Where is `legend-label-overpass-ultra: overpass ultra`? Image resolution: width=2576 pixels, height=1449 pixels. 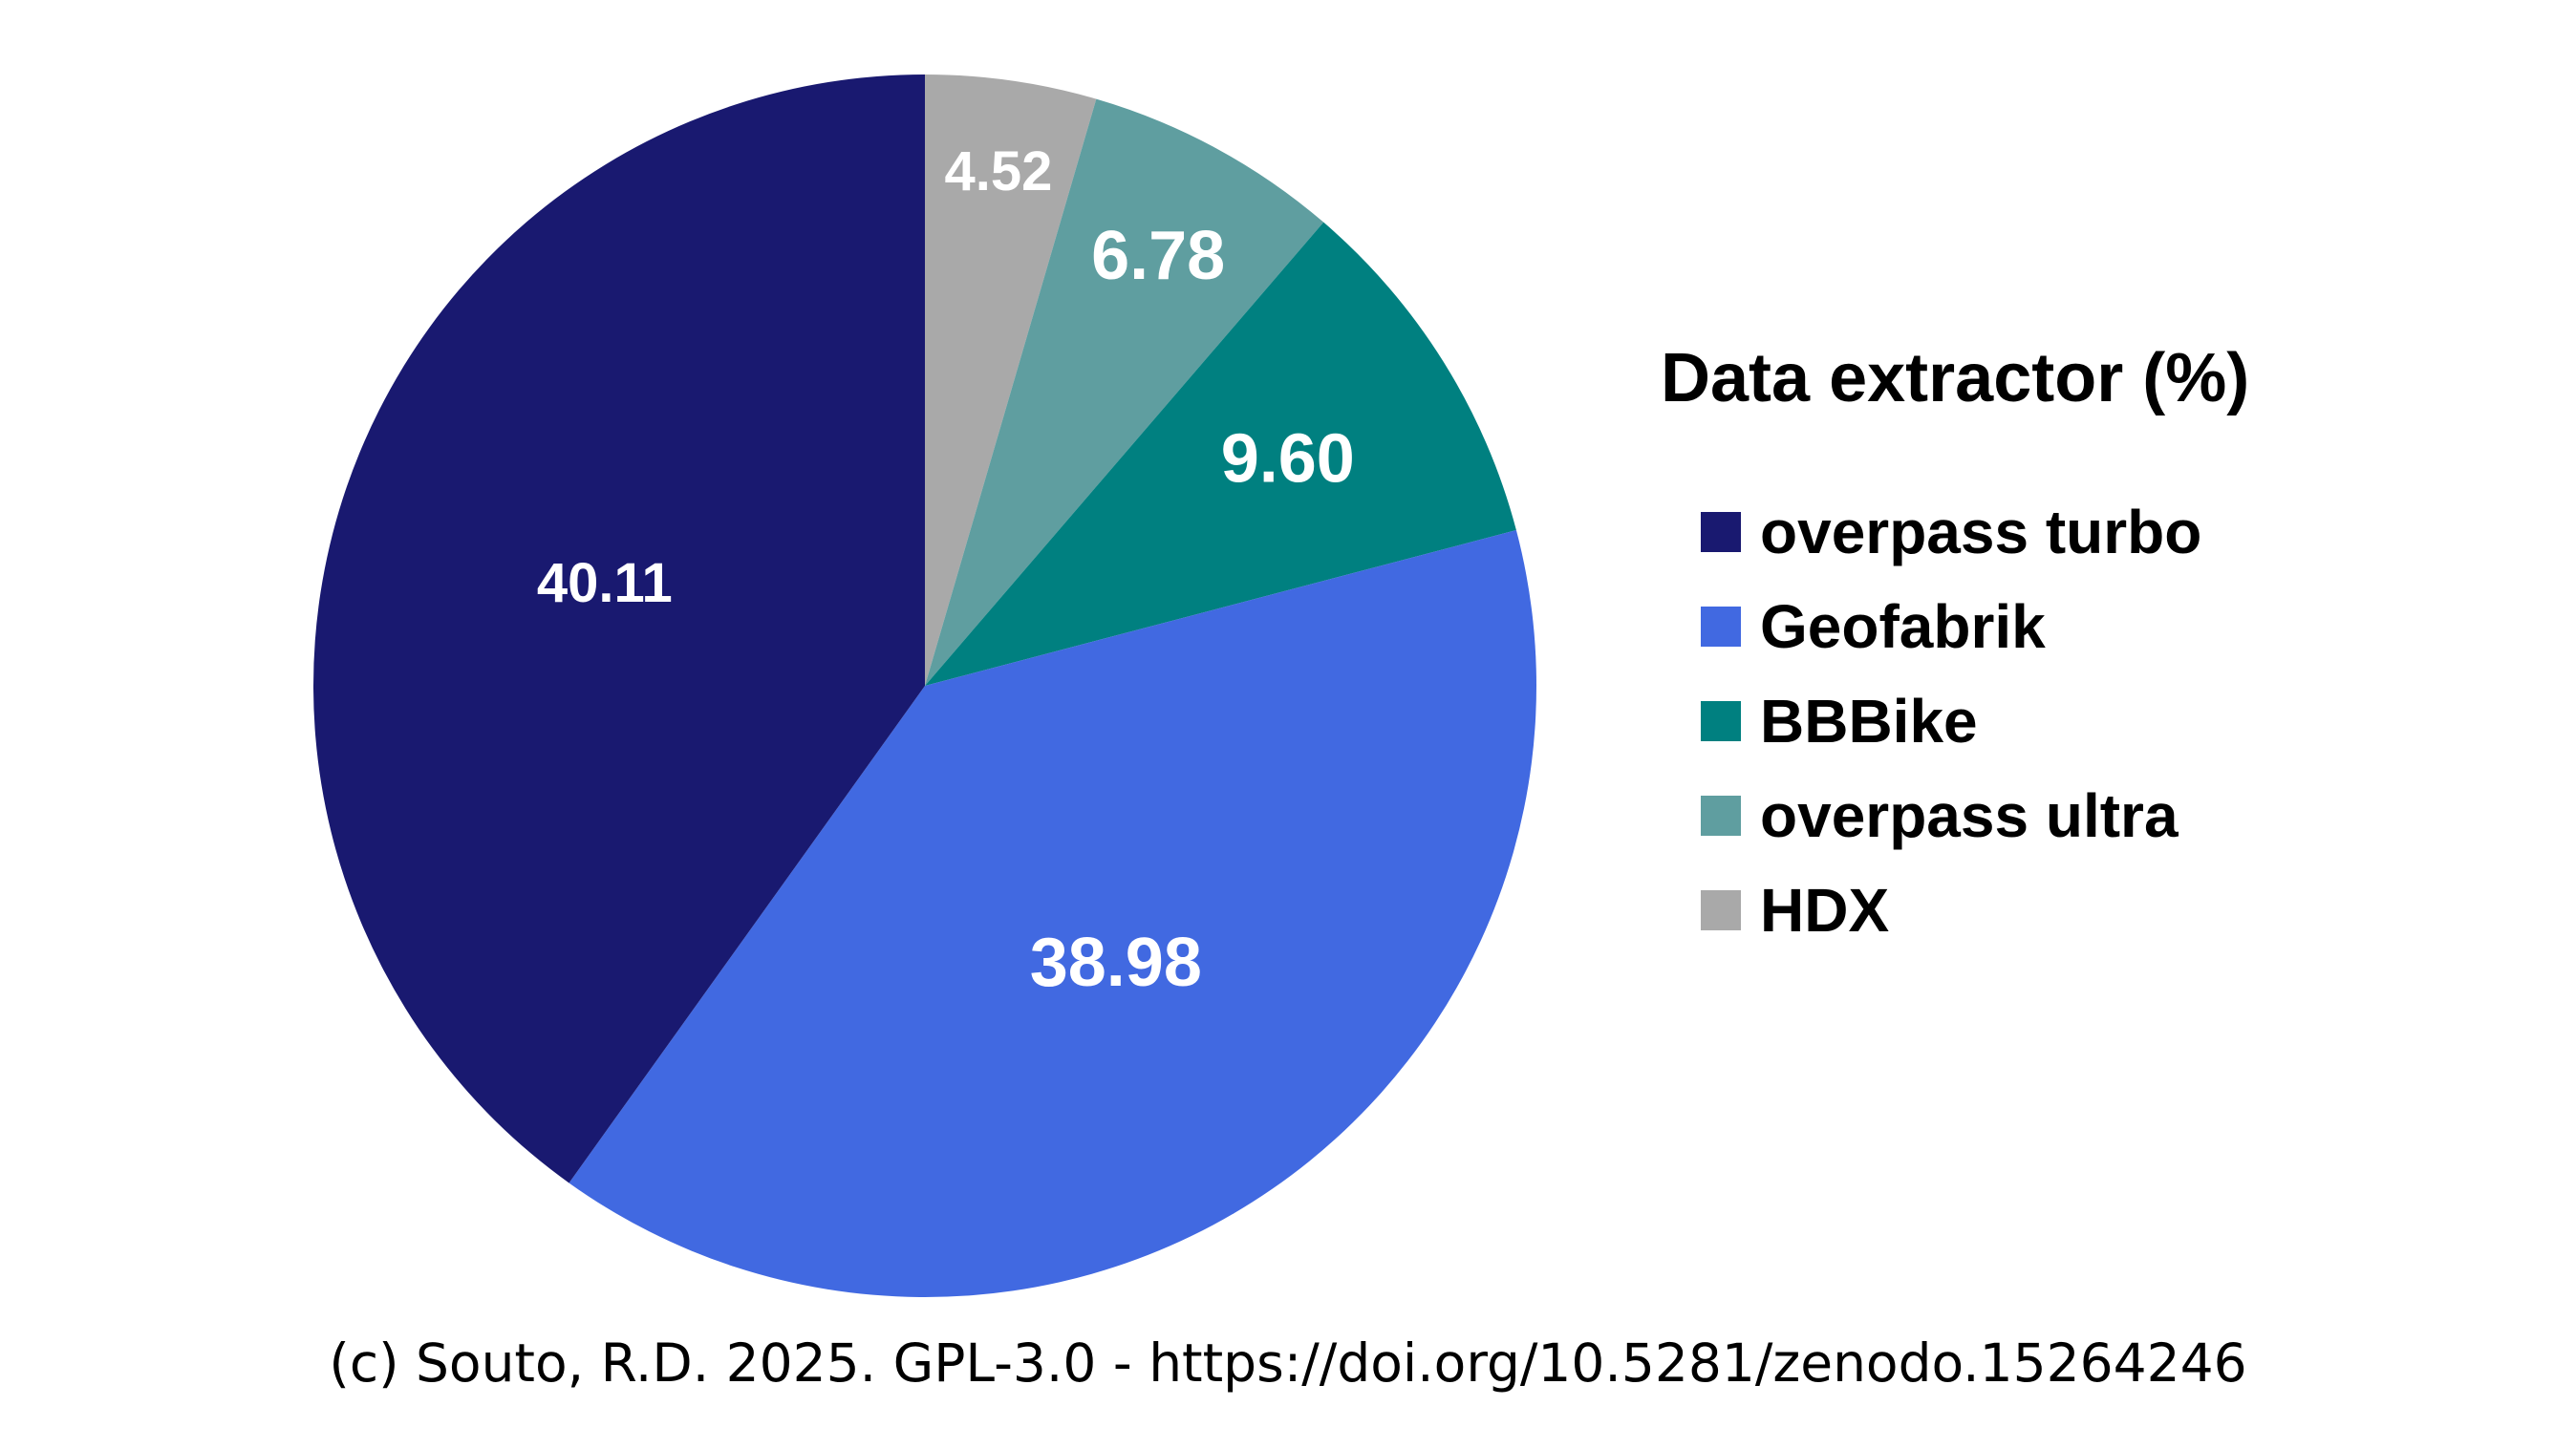
legend-label-overpass-ultra: overpass ultra is located at coordinates (1969, 815).